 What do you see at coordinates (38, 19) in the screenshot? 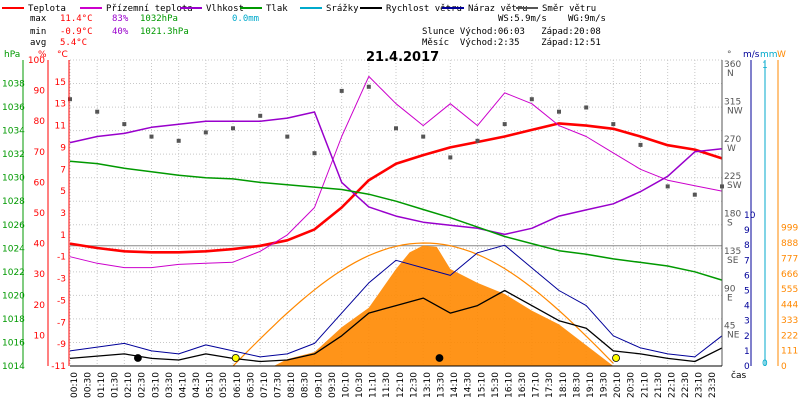
I see `stats-max-label: max` at bounding box center [38, 19].